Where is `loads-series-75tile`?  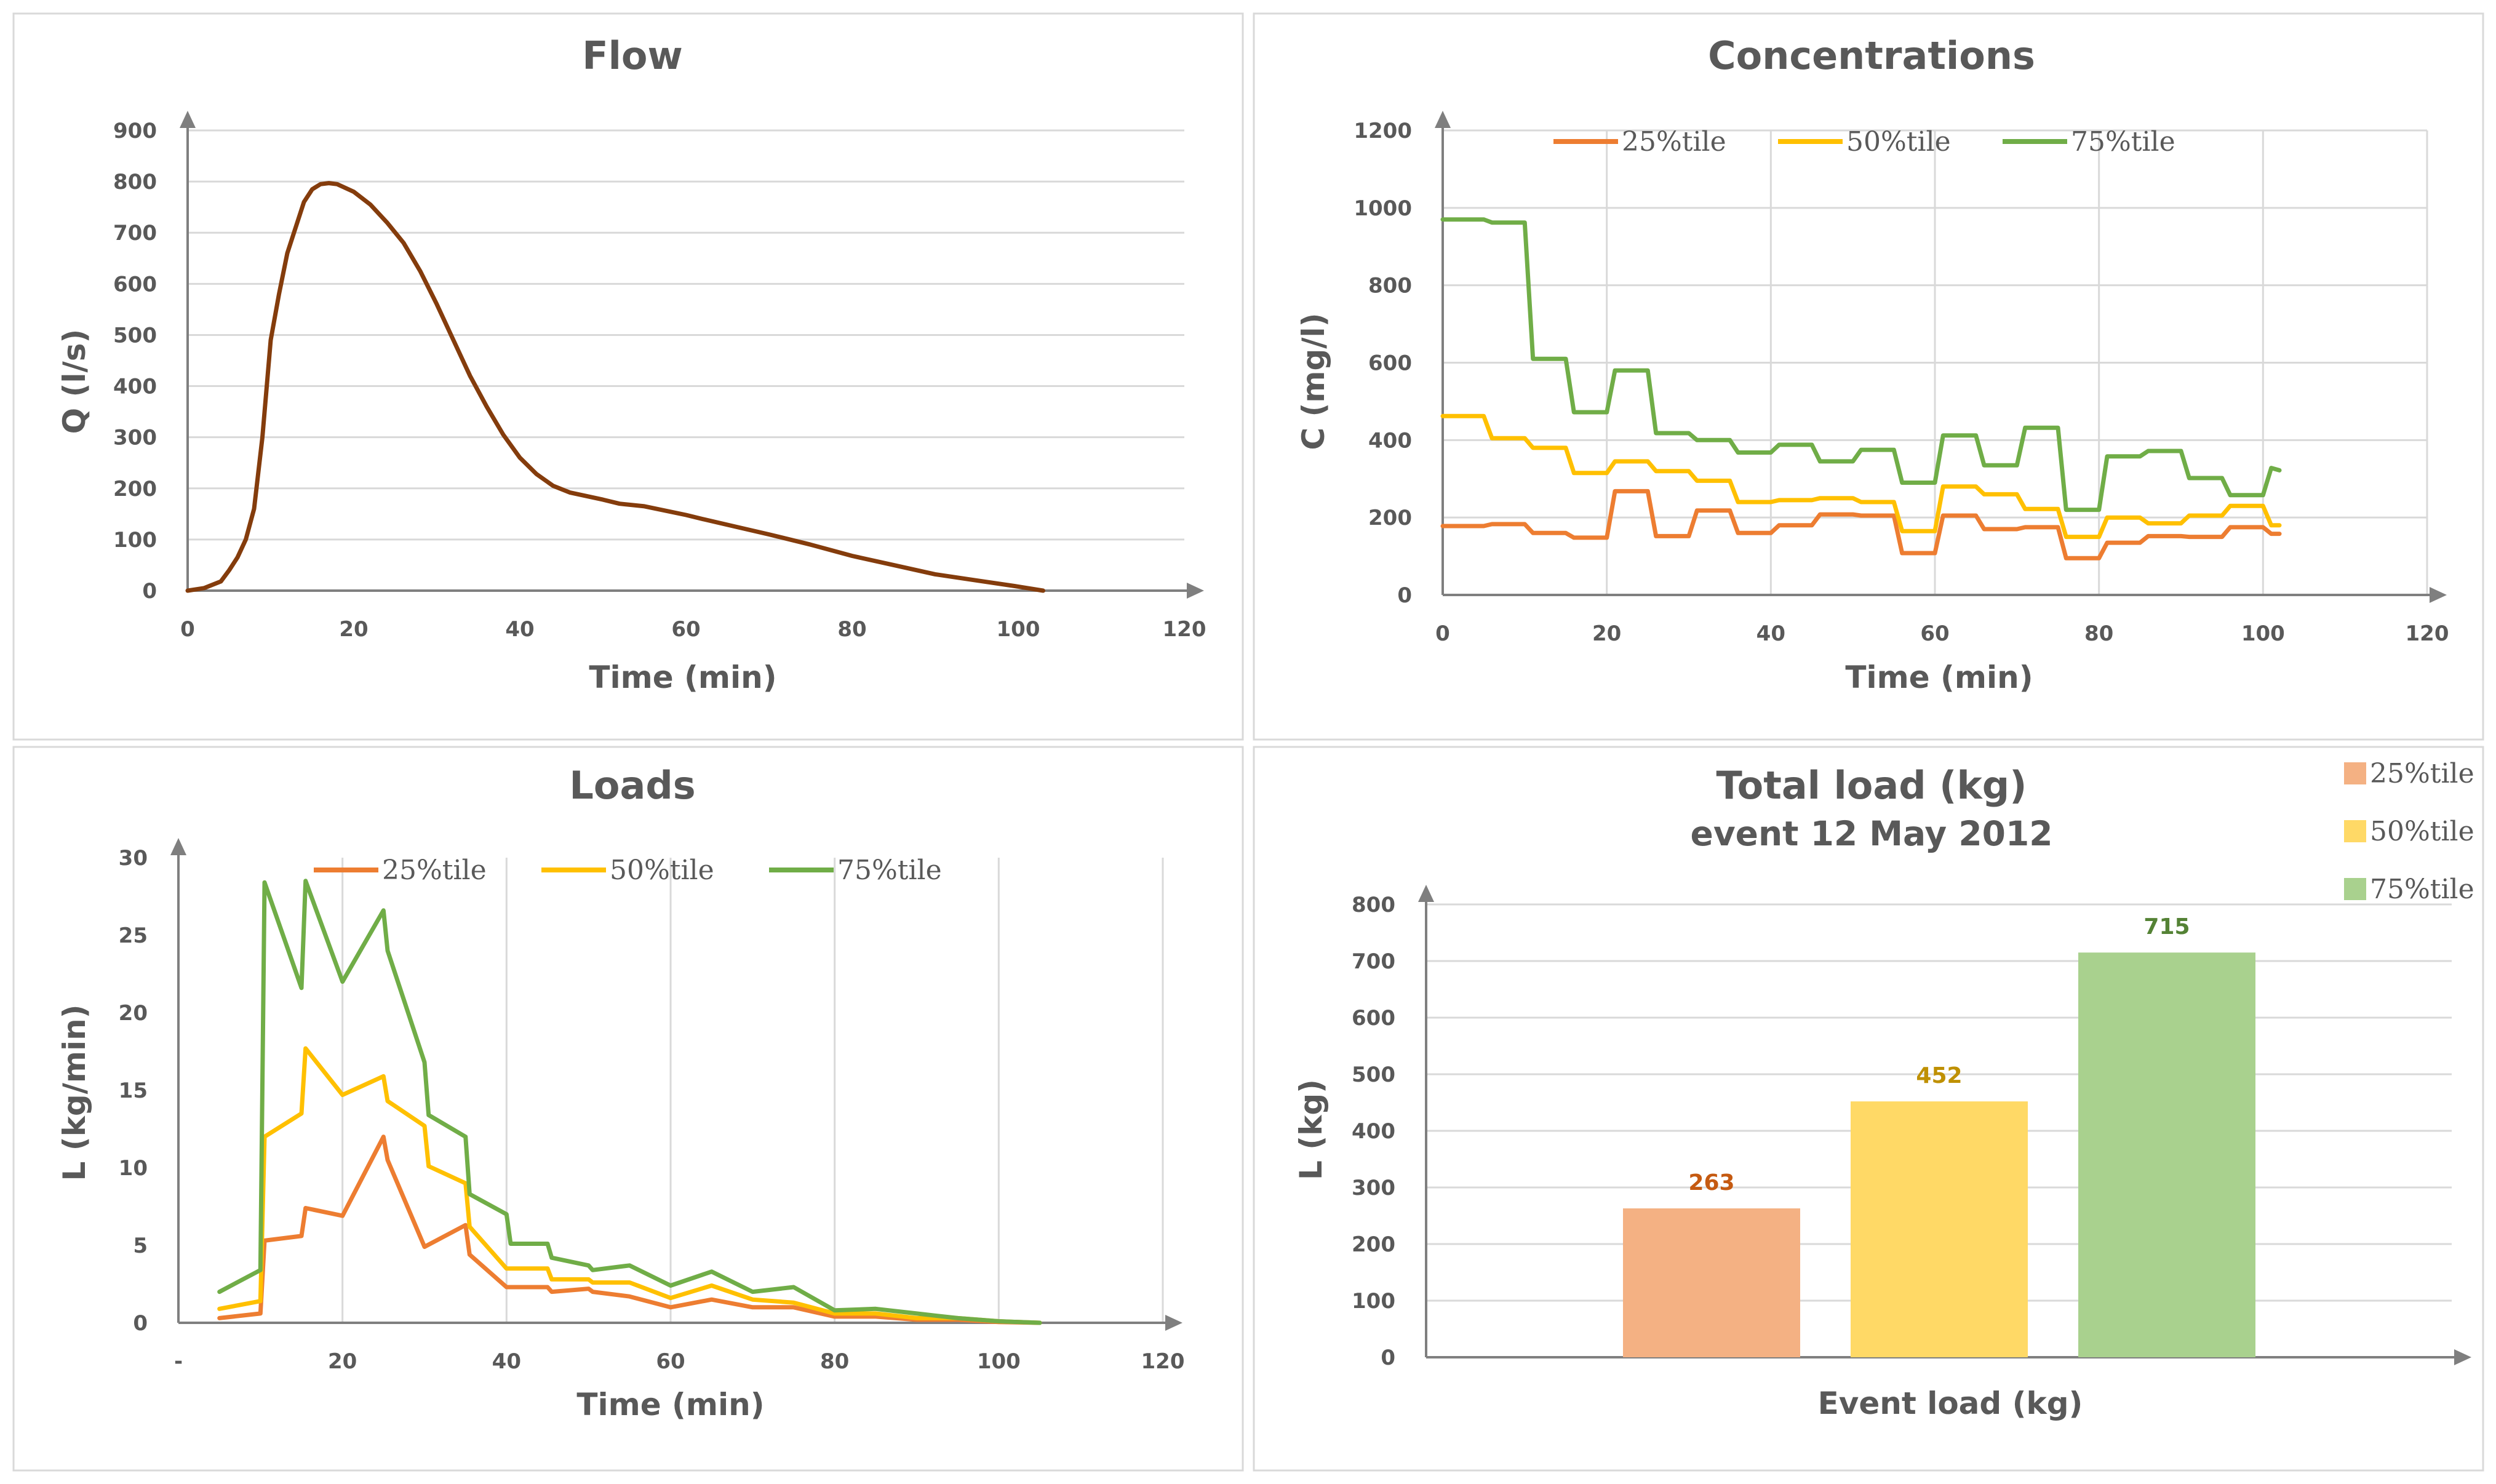 loads-series-75tile is located at coordinates (629, 1102).